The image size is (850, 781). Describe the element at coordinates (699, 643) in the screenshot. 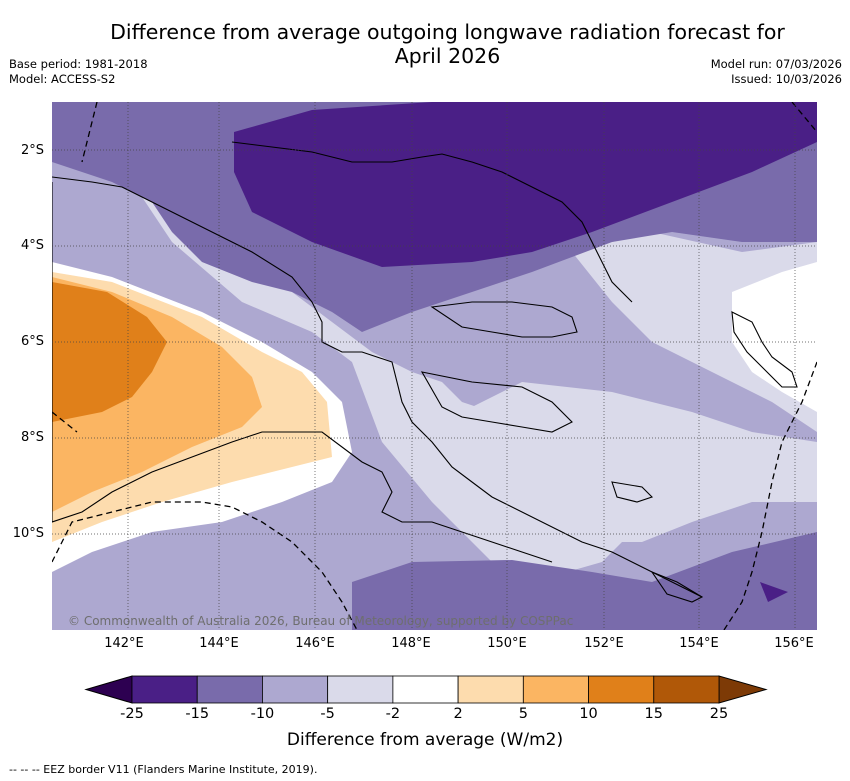

I see `lon-label-154e: 154°E` at that location.